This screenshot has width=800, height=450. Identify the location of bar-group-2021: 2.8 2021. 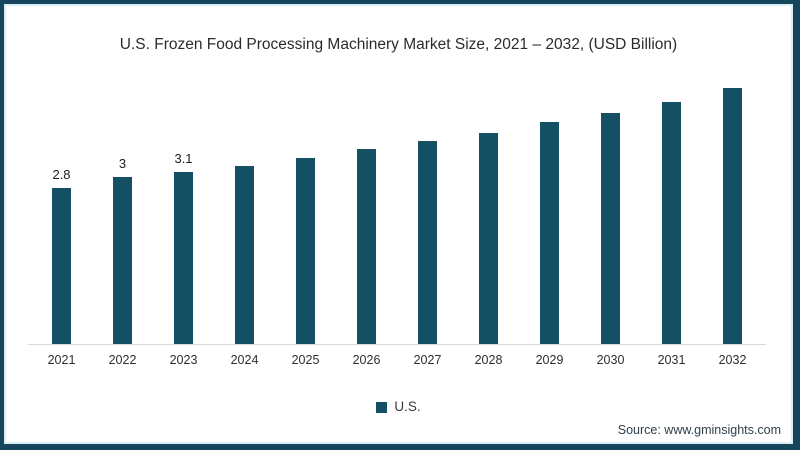
(62, 216).